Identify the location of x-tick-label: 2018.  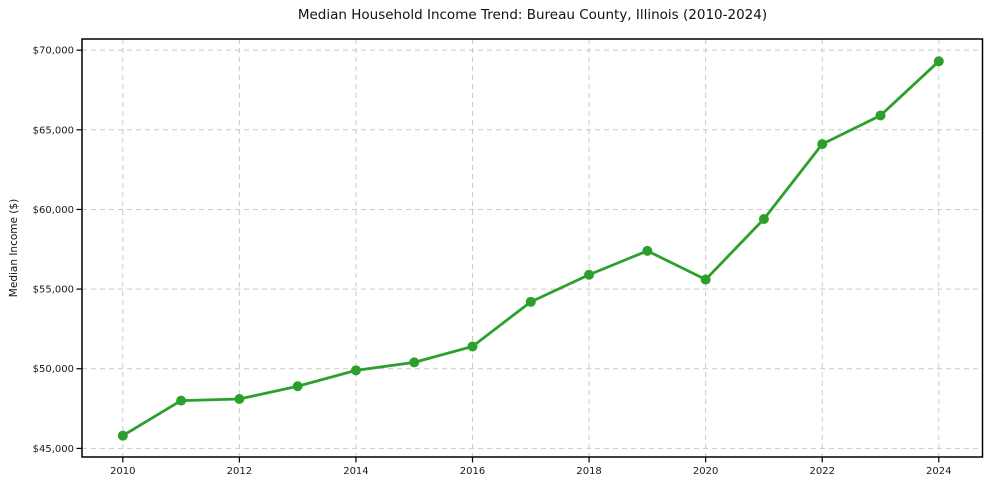
(588, 471).